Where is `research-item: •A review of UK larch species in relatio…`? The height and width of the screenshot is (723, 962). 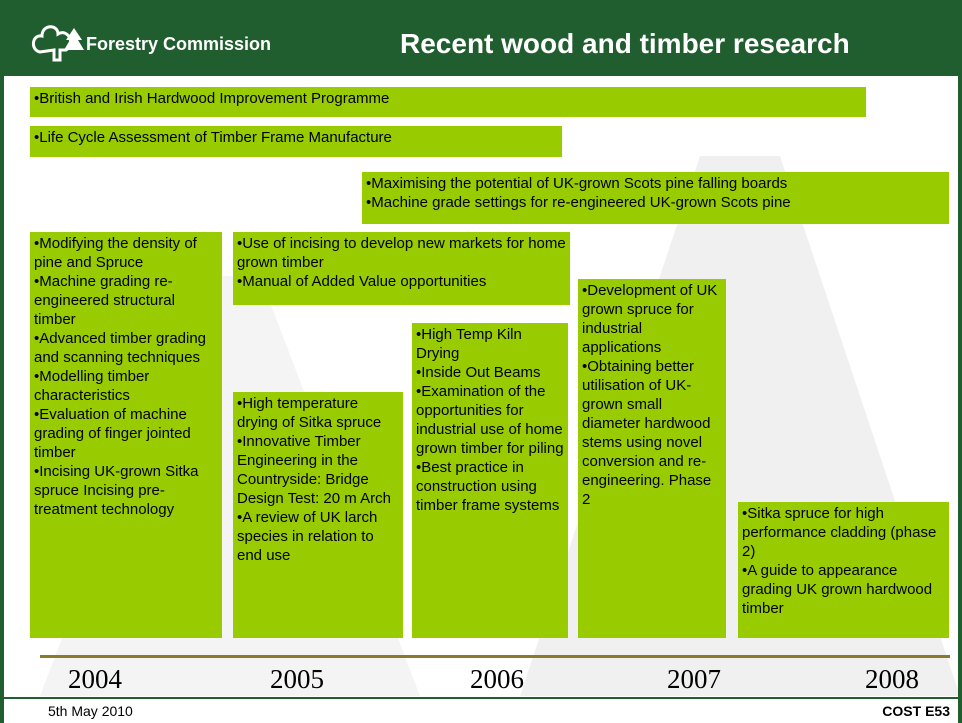
research-item: •A review of UK larch species in relatio… is located at coordinates (307, 536).